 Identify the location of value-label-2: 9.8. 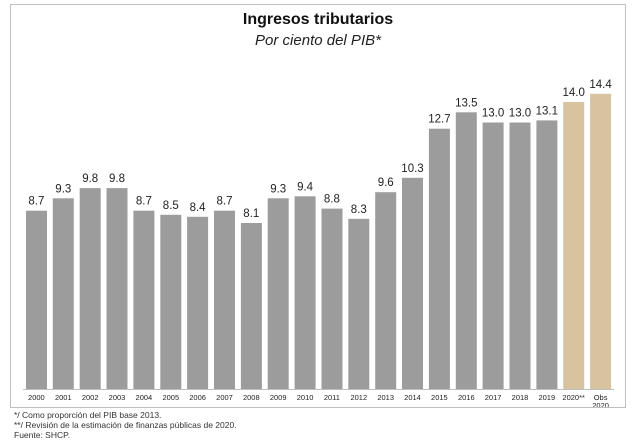
(90, 179).